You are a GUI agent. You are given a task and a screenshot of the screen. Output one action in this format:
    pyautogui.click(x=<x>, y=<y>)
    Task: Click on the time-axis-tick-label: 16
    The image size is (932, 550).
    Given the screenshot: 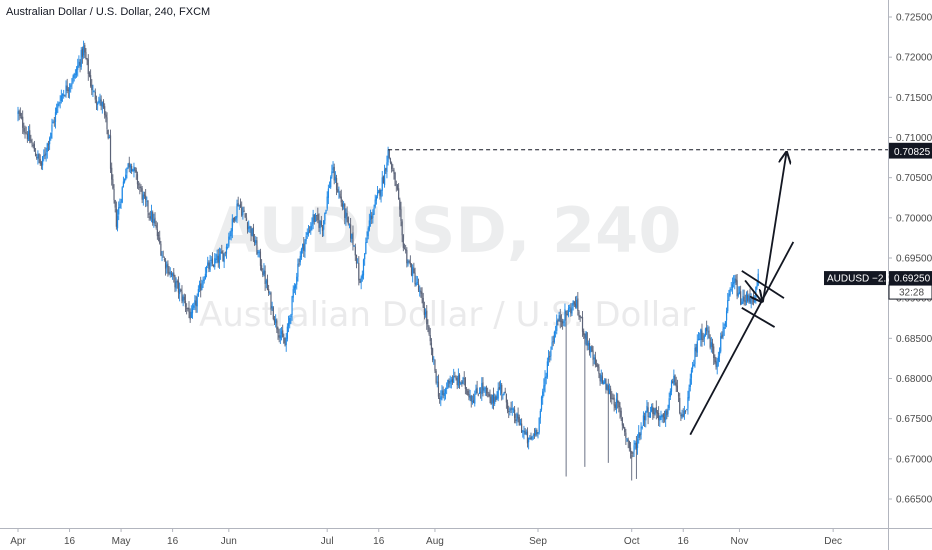 What is the action you would take?
    pyautogui.click(x=684, y=541)
    